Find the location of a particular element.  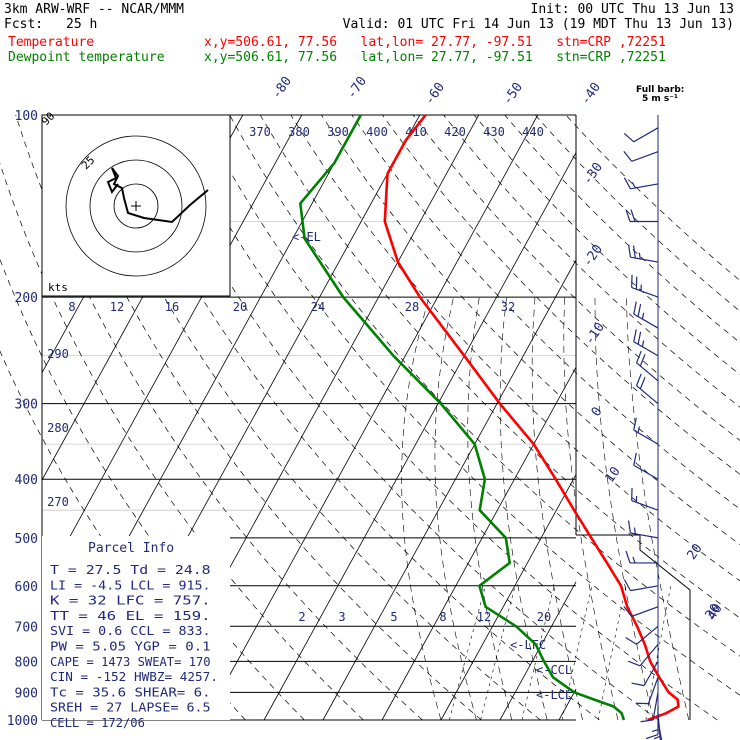

model-title: 3km ARW-WRF -- NCAR/MMM is located at coordinates (94, 9).